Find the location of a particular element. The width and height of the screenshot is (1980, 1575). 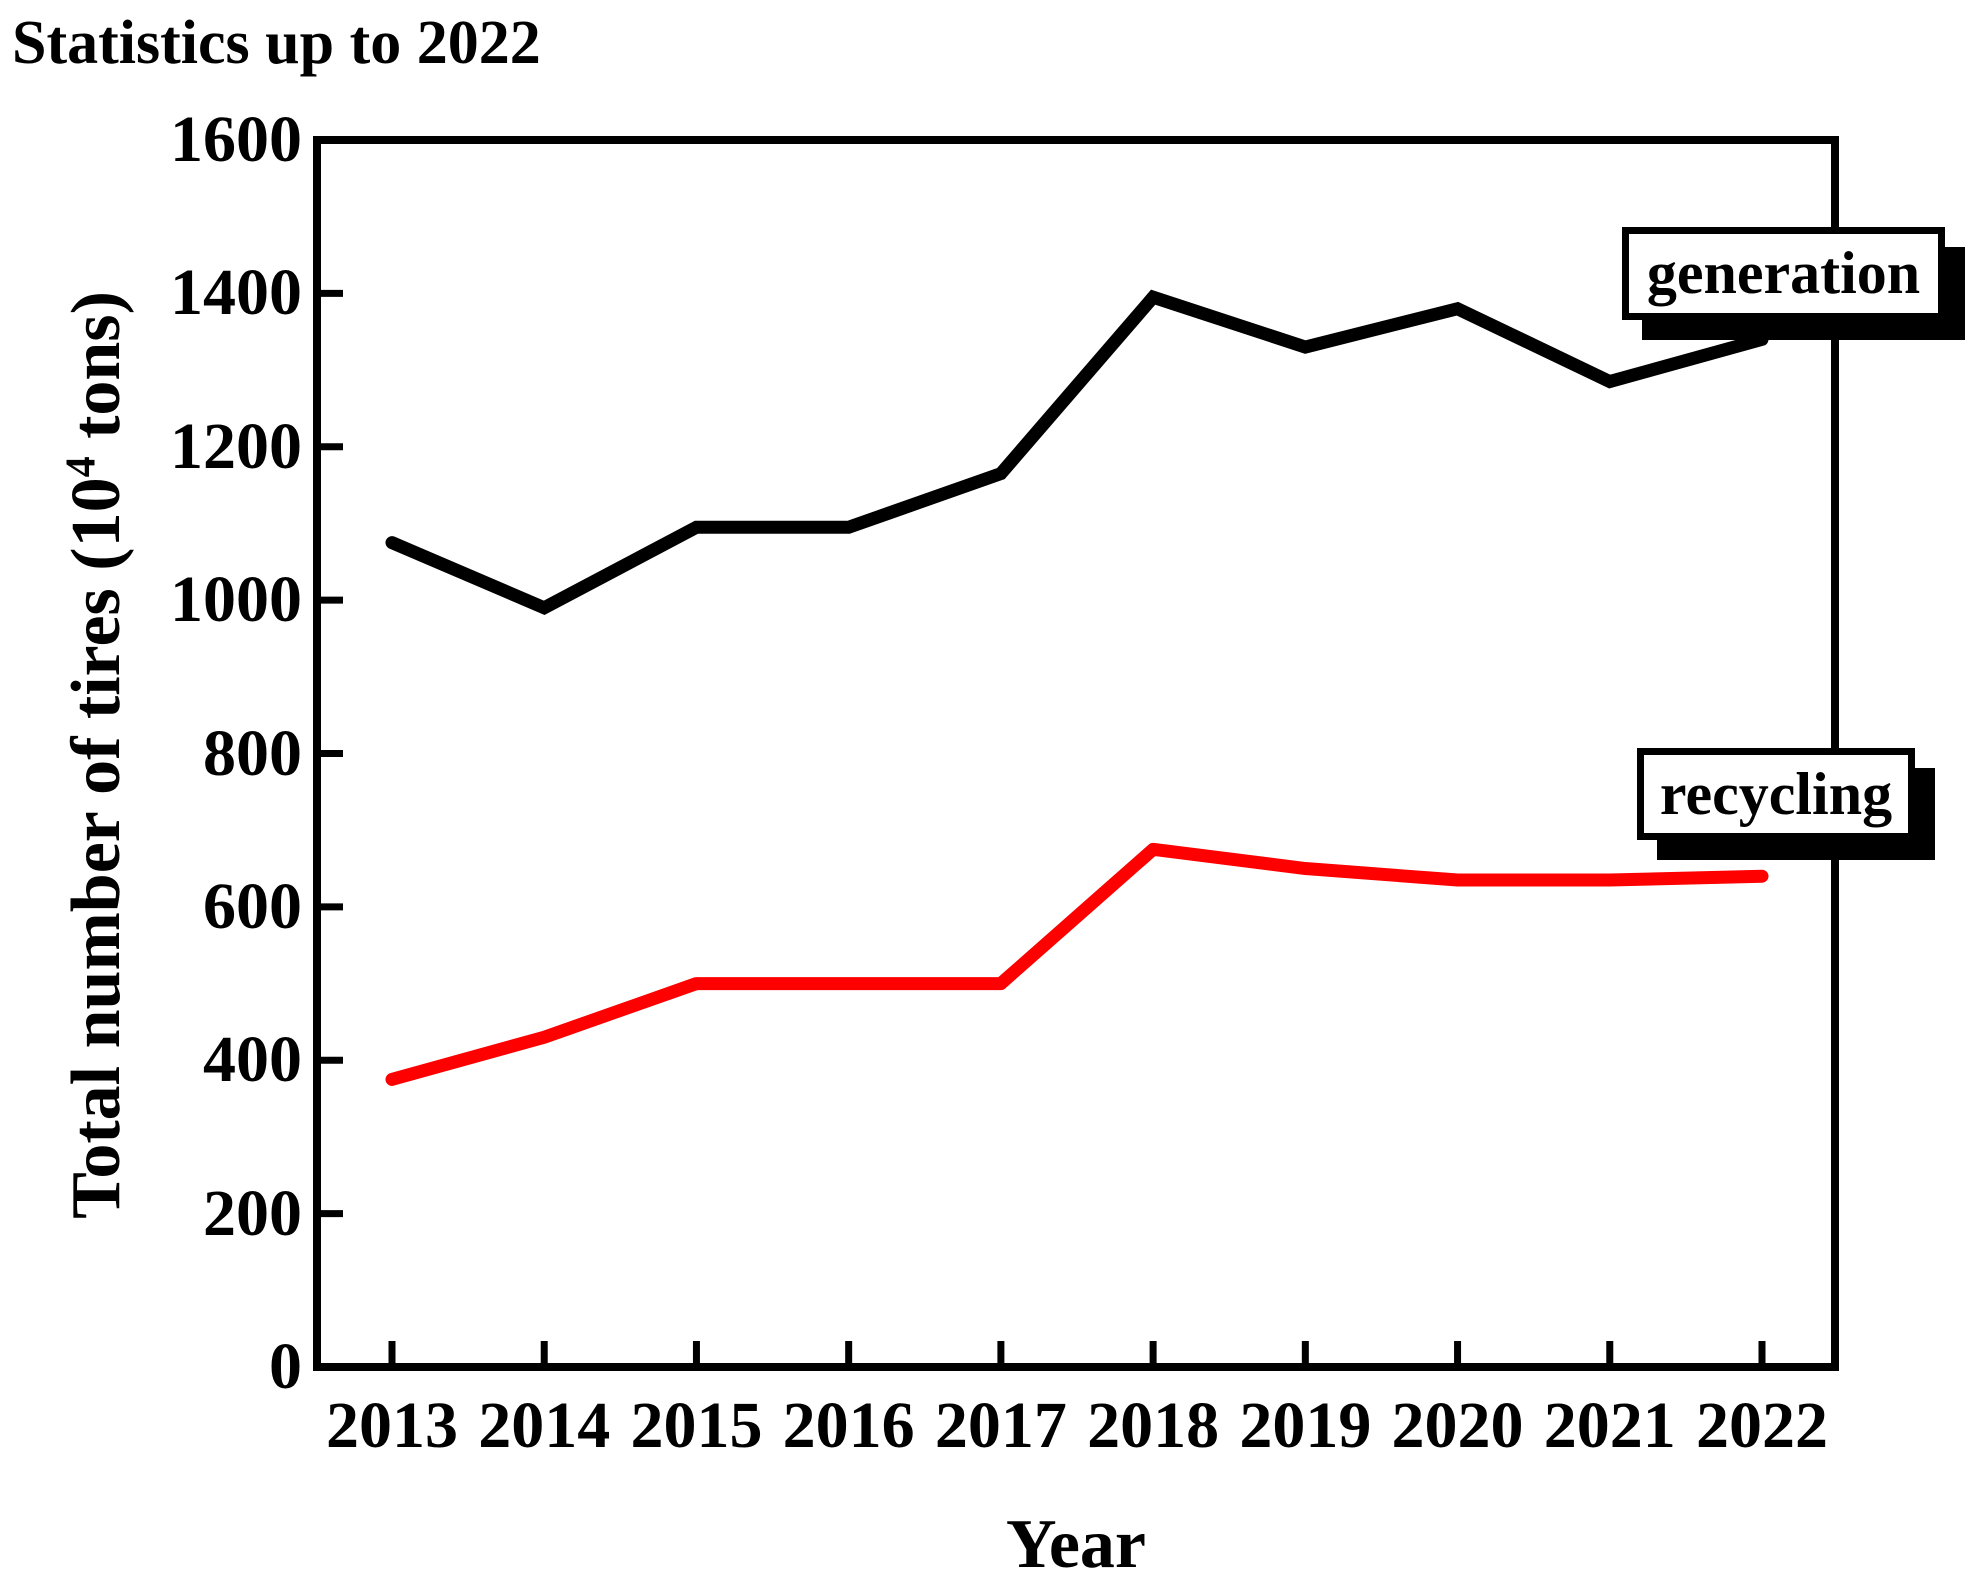

generation-line is located at coordinates (1077, 452).